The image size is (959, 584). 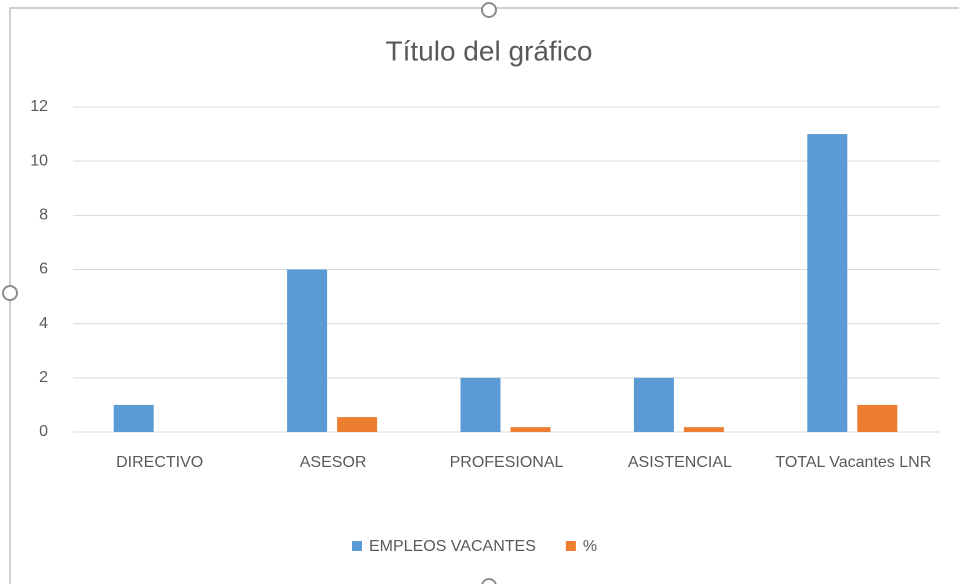 I want to click on y-tick-label: 6, so click(x=43, y=269).